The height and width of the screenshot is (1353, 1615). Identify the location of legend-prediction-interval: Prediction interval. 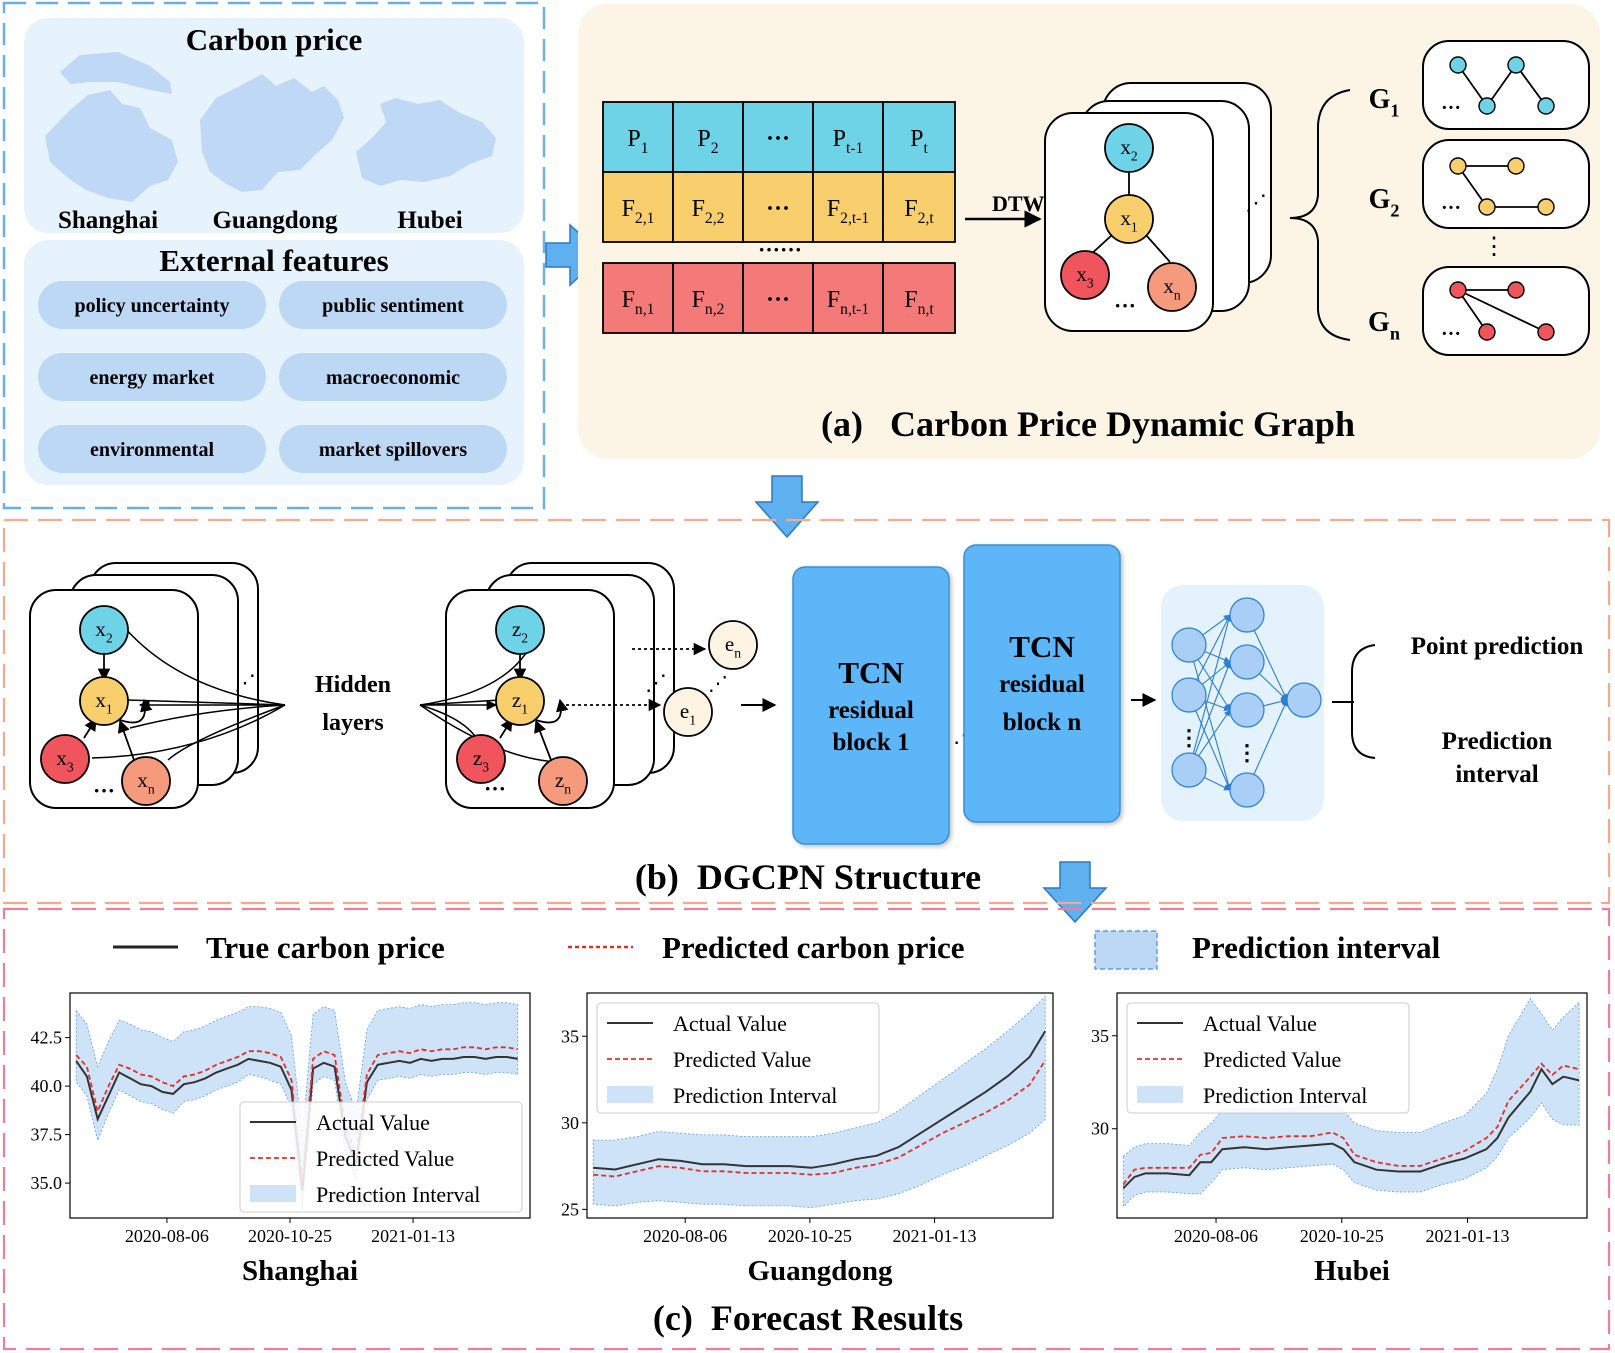
(1316, 947).